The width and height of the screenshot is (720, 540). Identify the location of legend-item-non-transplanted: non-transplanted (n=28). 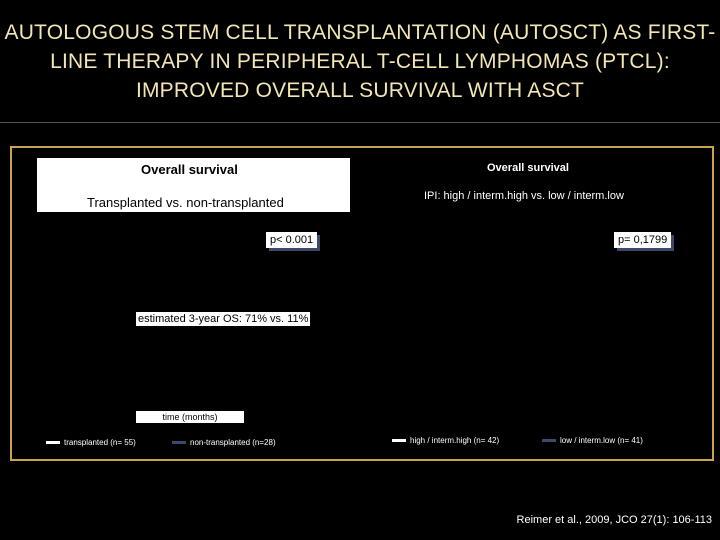
(224, 442).